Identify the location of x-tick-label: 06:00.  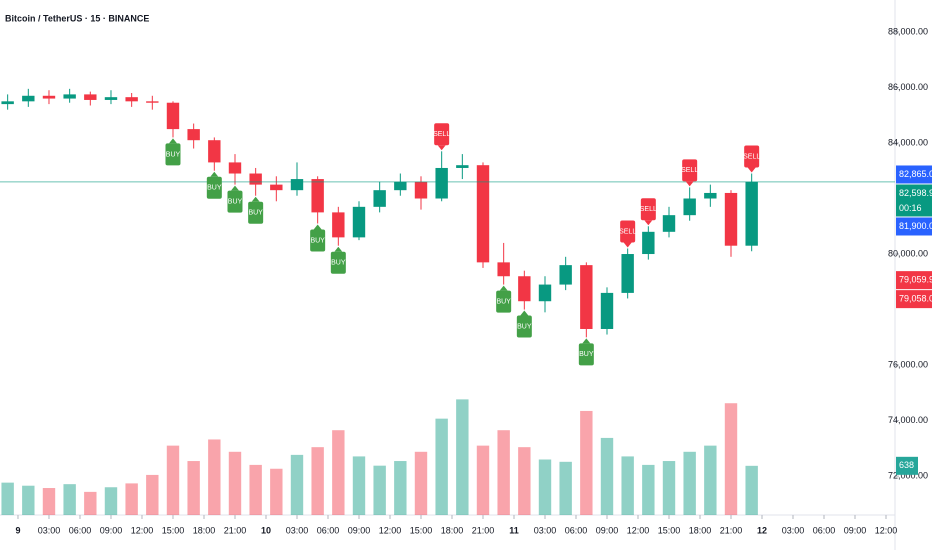
(328, 530).